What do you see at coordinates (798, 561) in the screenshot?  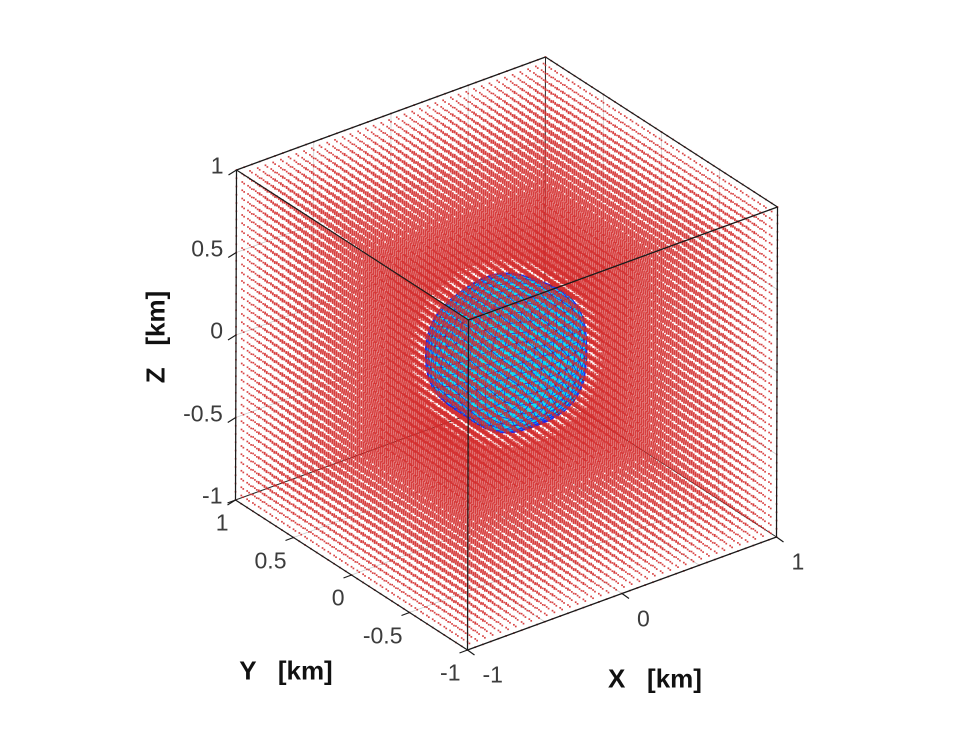 I see `tick-label-x: 1` at bounding box center [798, 561].